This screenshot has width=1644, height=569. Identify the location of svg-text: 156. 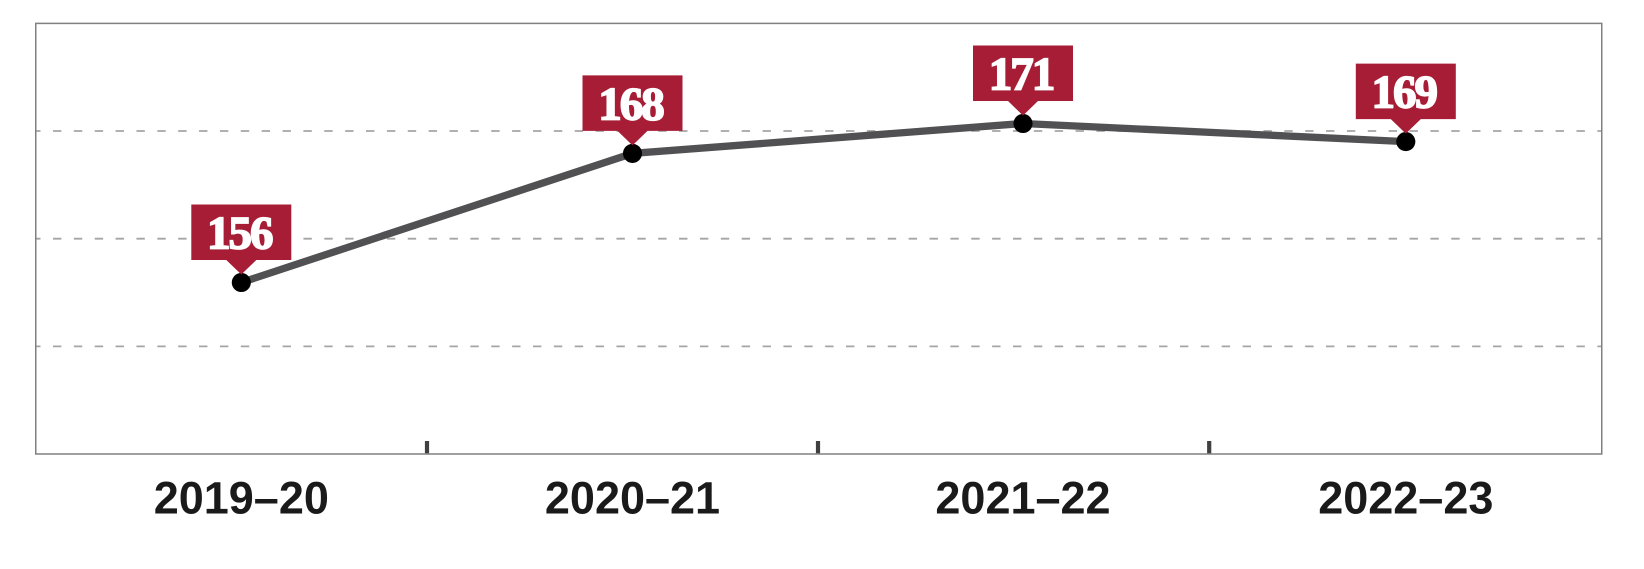
(240, 234).